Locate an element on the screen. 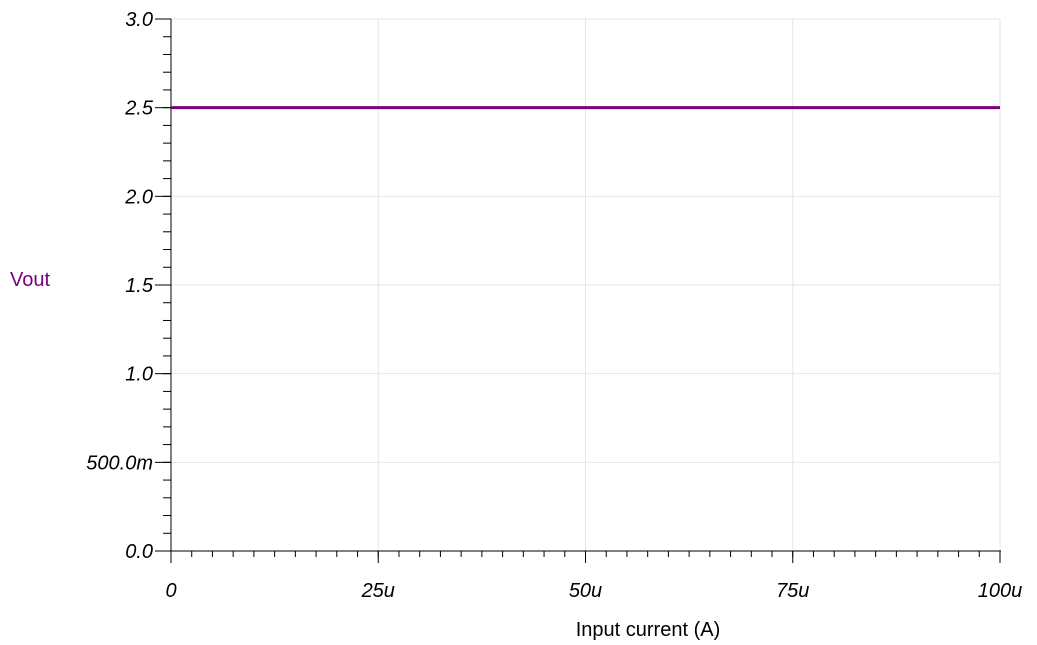 Image resolution: width=1037 pixels, height=645 pixels. y-tick-label: 1.0 is located at coordinates (139, 375).